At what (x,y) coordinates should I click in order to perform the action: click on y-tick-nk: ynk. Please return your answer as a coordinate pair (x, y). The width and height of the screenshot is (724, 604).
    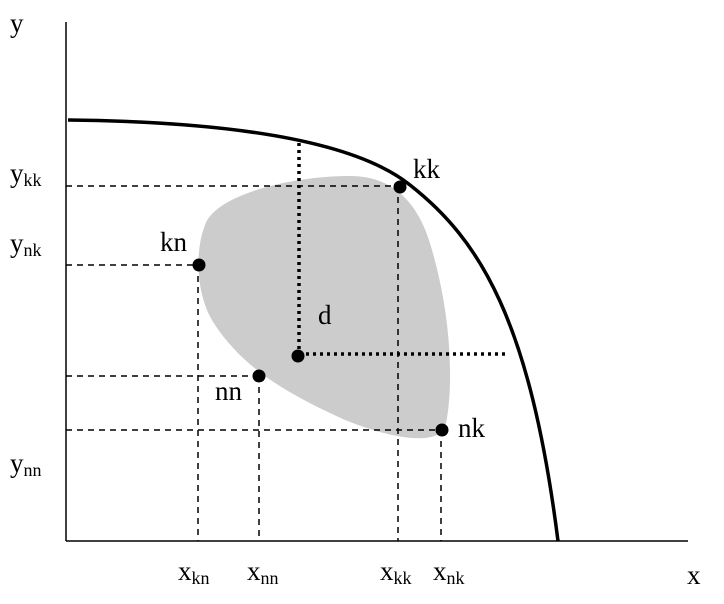
    Looking at the image, I should click on (26, 244).